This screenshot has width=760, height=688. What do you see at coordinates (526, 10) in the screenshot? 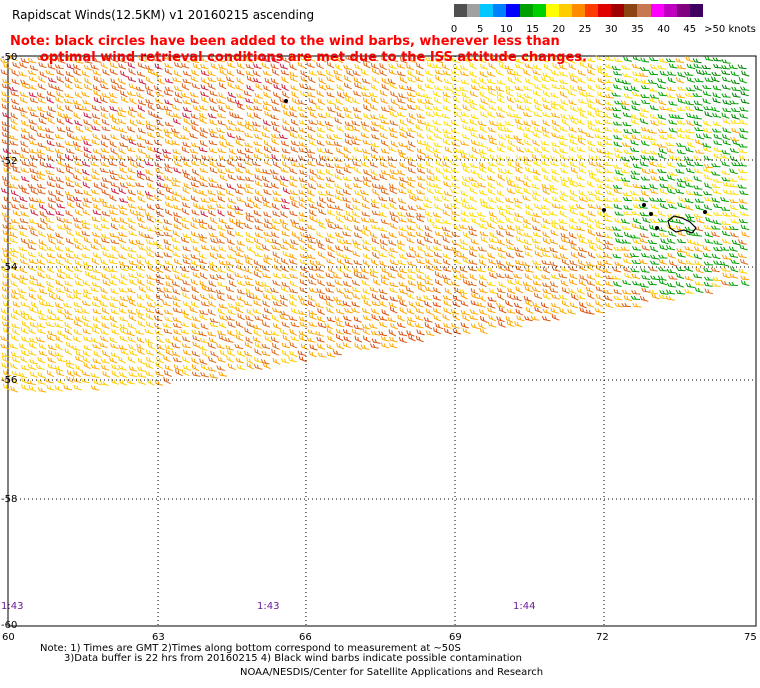
I see `legend-swatch` at bounding box center [526, 10].